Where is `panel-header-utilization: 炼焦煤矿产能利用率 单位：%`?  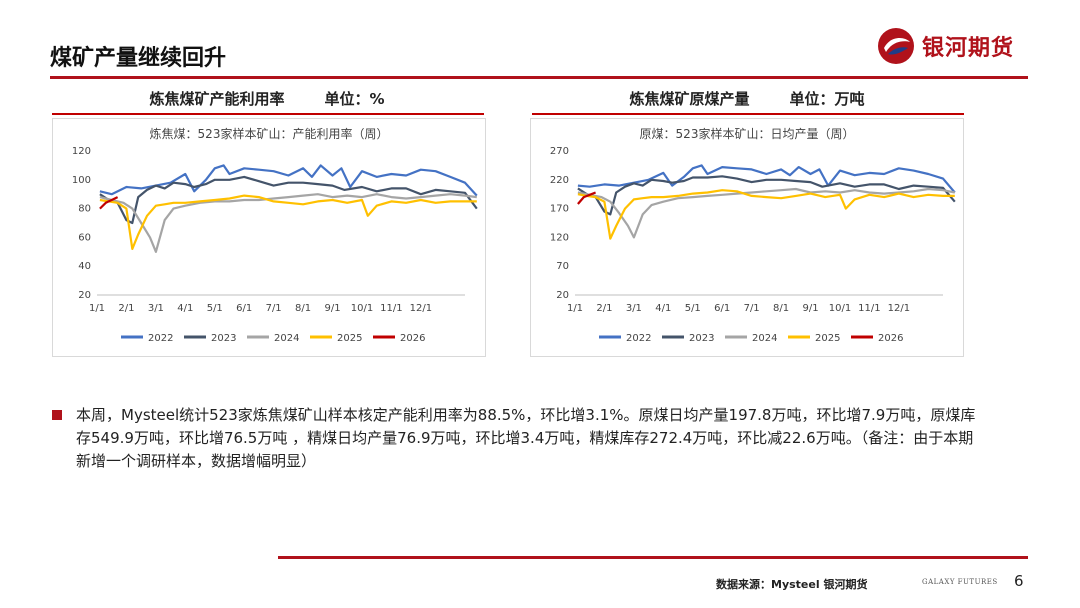
panel-header-utilization: 炼焦煤矿产能利用率 单位：% is located at coordinates (267, 99).